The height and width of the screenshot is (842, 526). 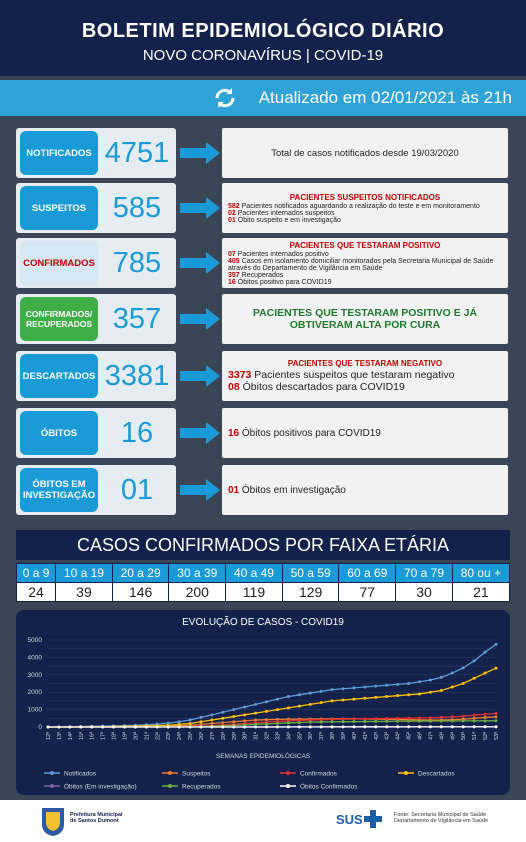 I want to click on age-title: CASOS CONFIRMADOS POR FAIXA ETÁRIA, so click(x=263, y=545).